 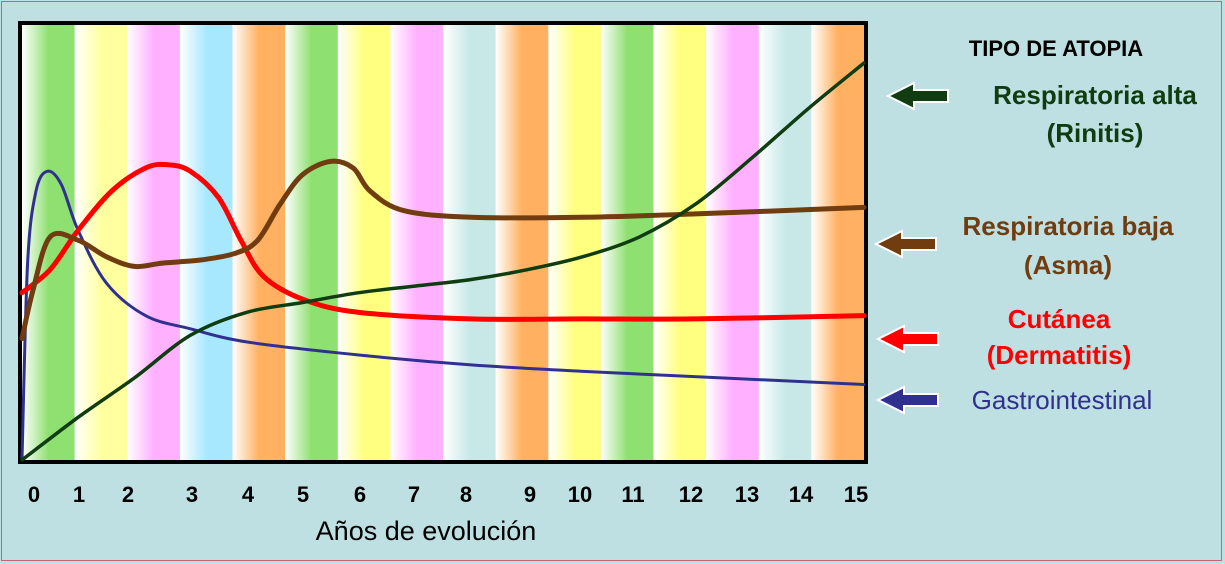 I want to click on x-tick-label: 3, so click(x=192, y=494).